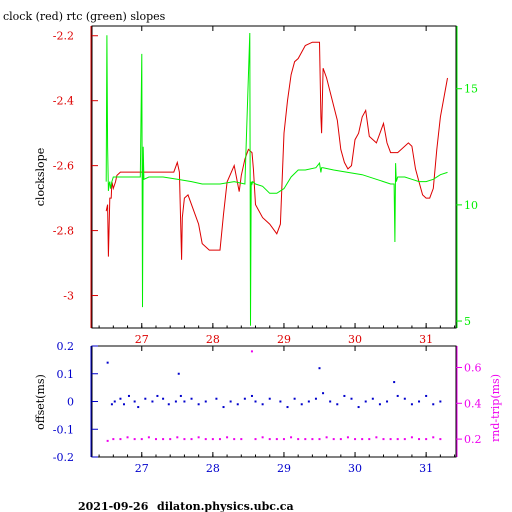  Describe the element at coordinates (63, 101) in the screenshot. I see `slope-y-tick-label: -2.4` at that location.